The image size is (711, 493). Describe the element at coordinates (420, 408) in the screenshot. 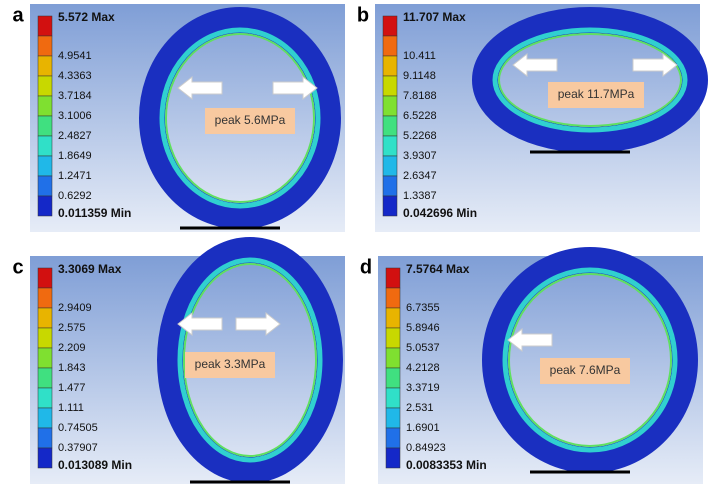

I see `legend-label: 2.531` at that location.